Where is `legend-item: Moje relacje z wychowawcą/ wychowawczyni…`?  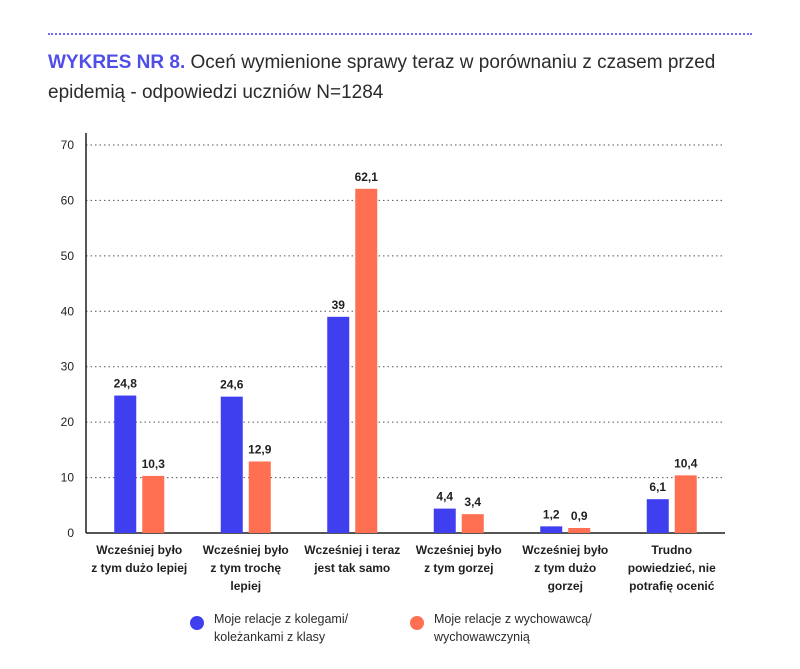
legend-item: Moje relacje z wychowawcą/ wychowawczyni… is located at coordinates (501, 628).